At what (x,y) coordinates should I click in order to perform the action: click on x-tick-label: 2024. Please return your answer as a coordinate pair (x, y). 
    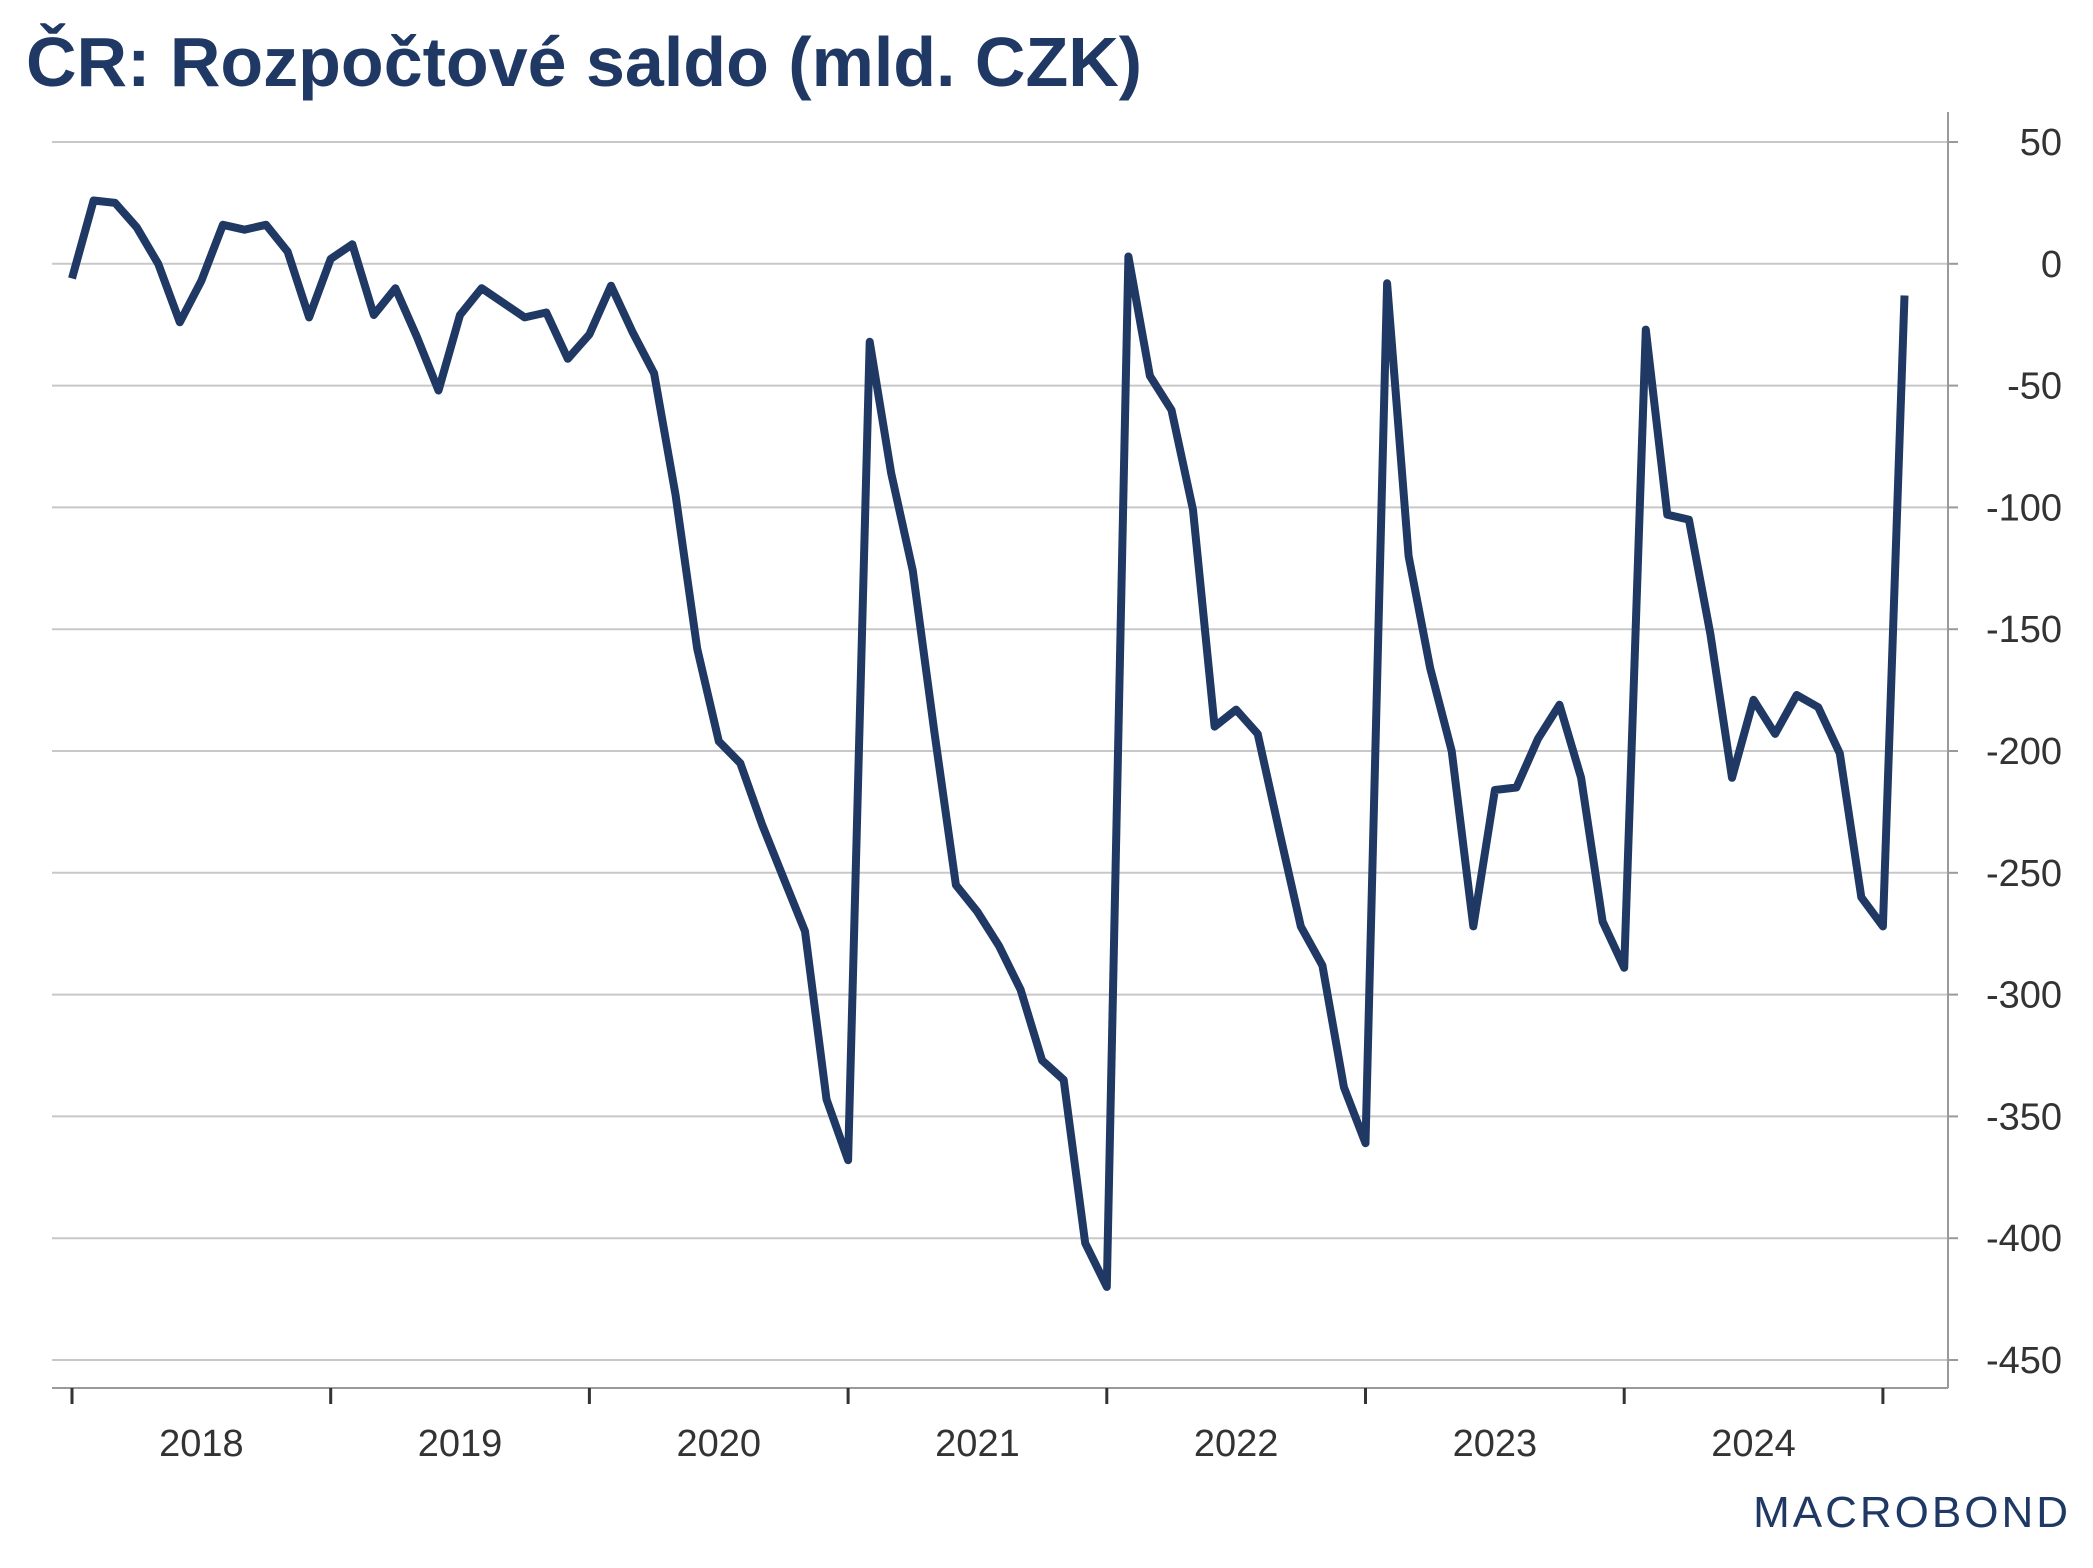
    Looking at the image, I should click on (1753, 1444).